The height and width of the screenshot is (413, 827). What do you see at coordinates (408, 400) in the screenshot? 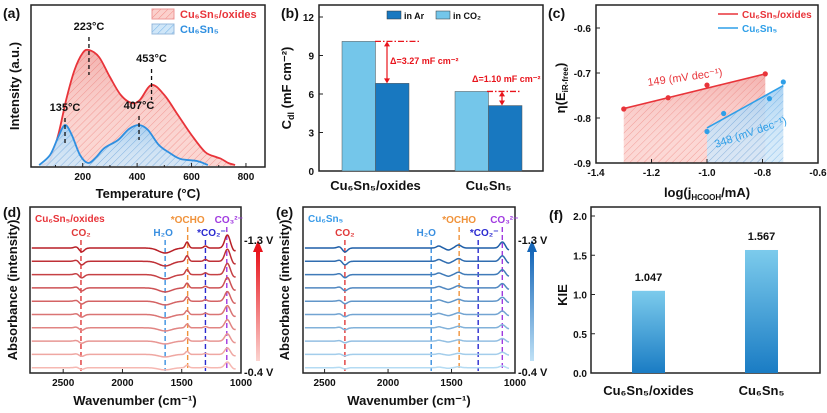
I see `e-x-axis-label: Wavenumber (cm⁻¹)` at bounding box center [408, 400].